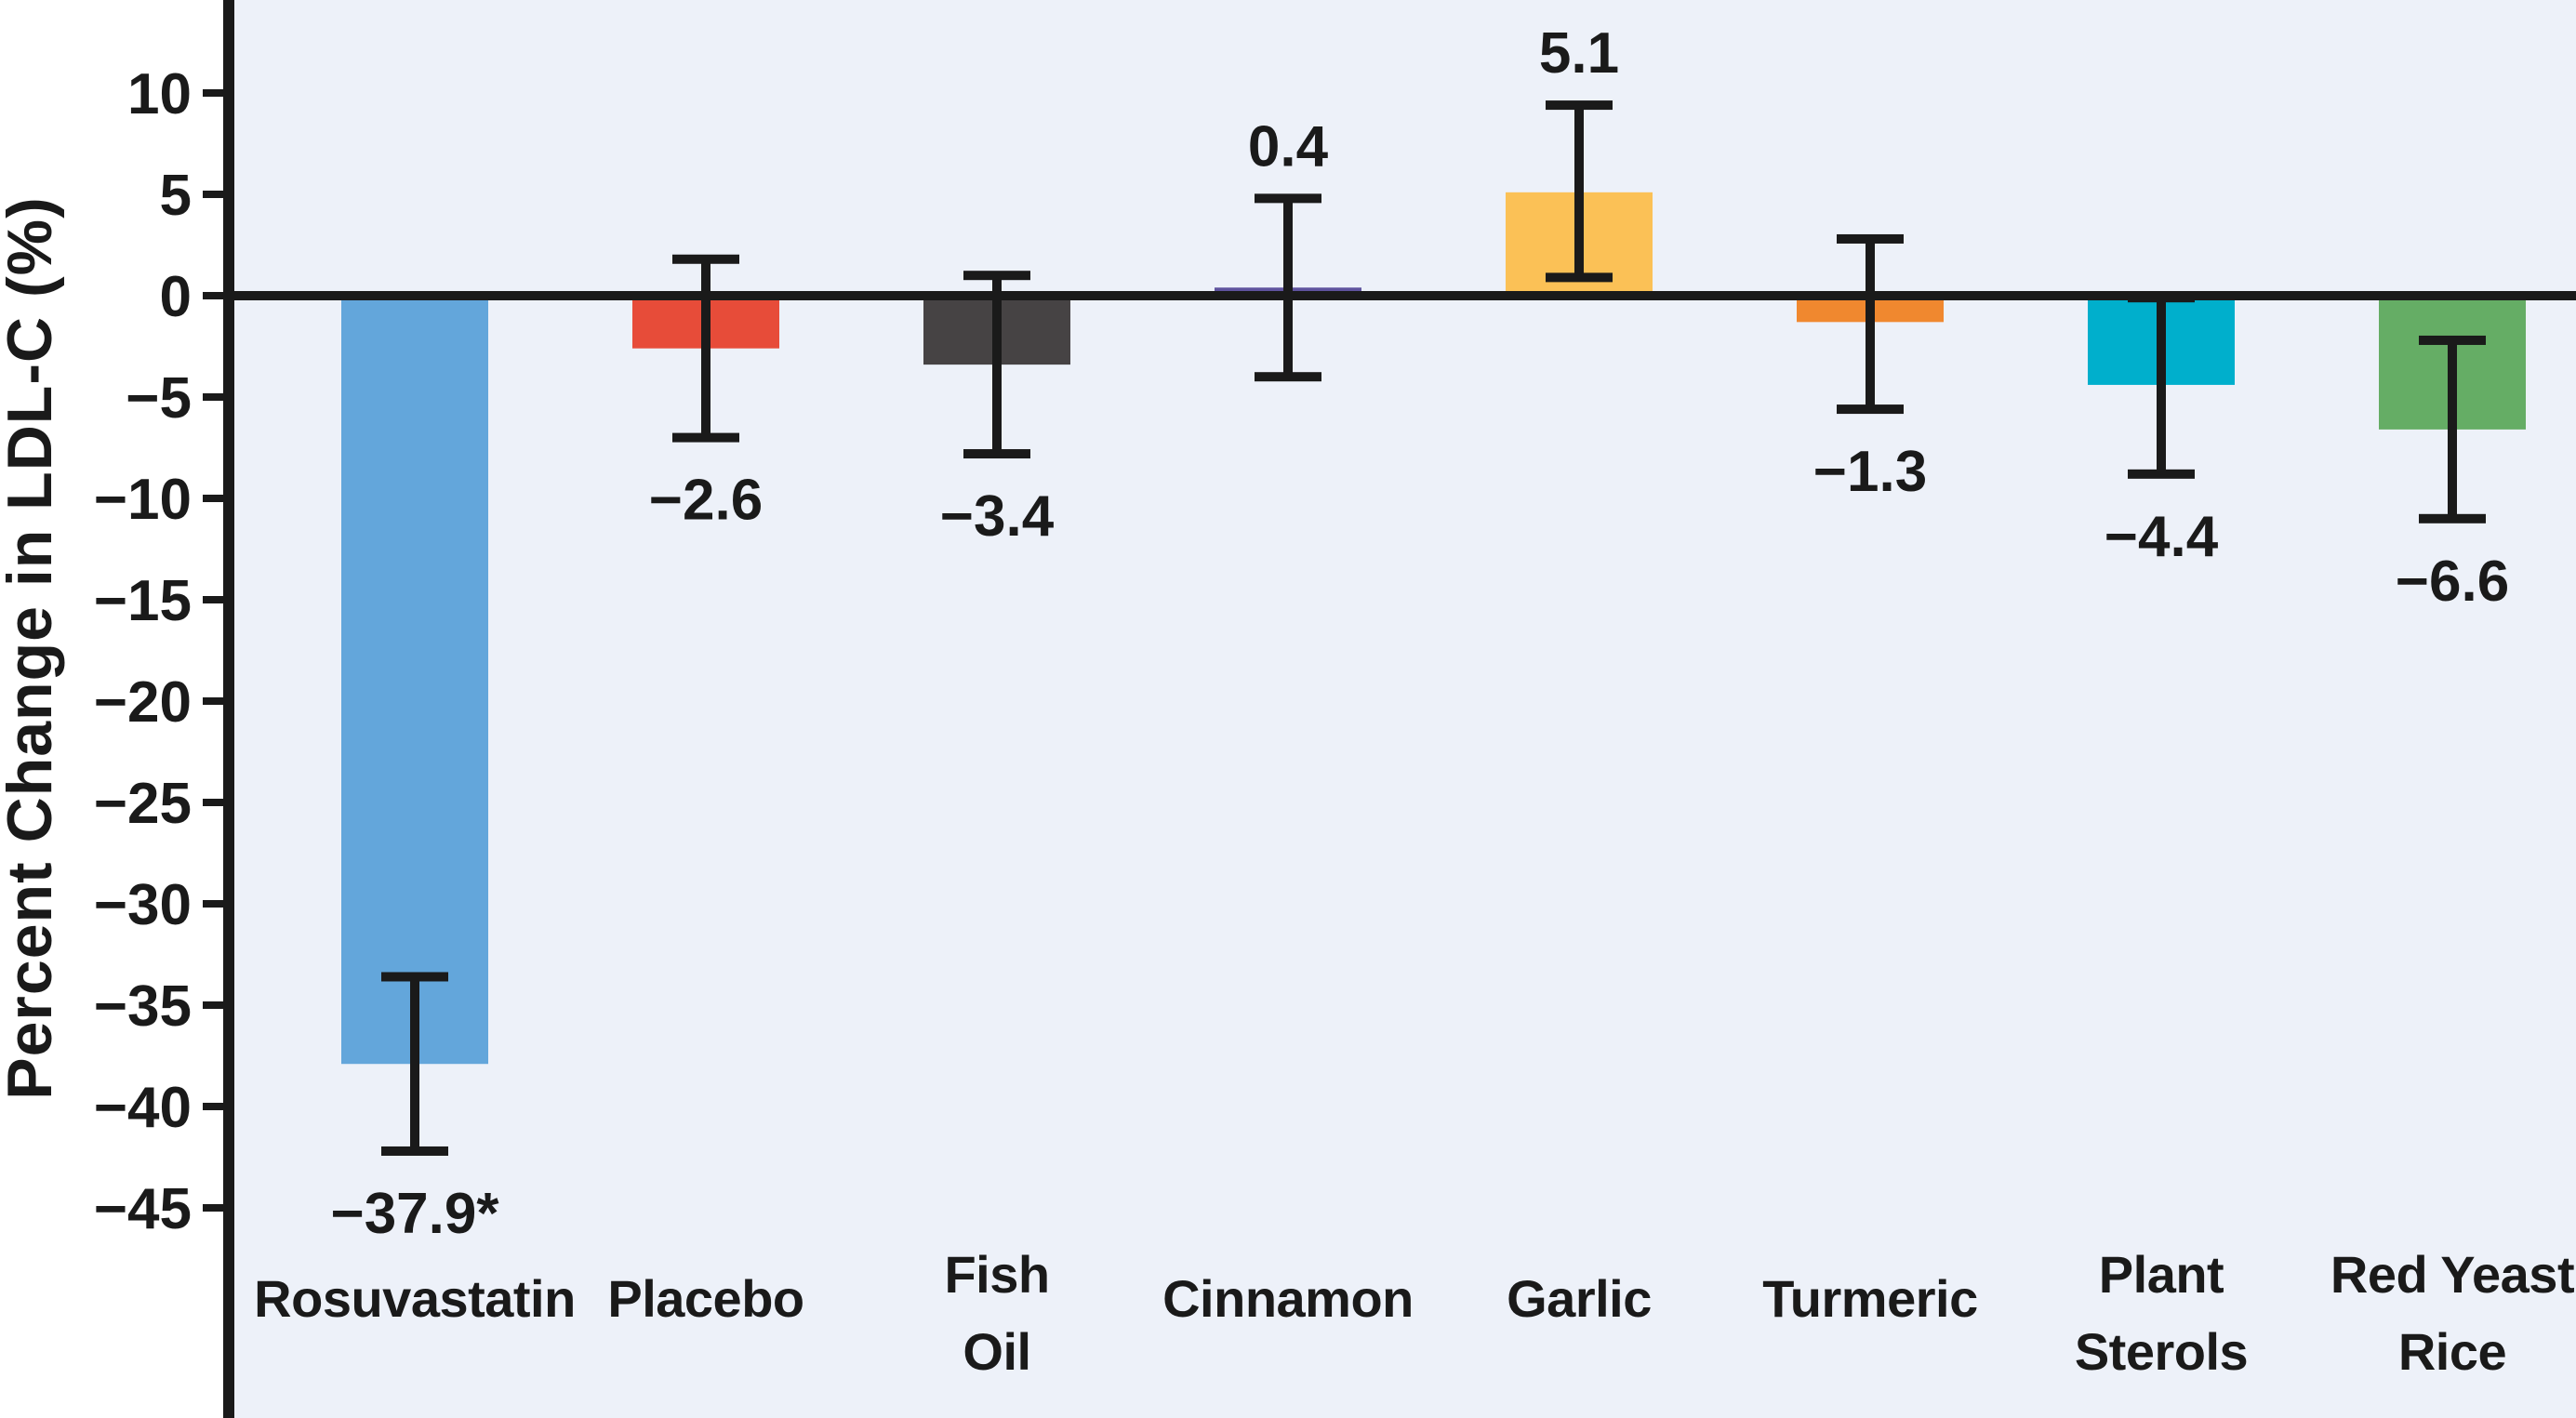 The width and height of the screenshot is (2576, 1418). I want to click on value-label: −6.6, so click(2452, 582).